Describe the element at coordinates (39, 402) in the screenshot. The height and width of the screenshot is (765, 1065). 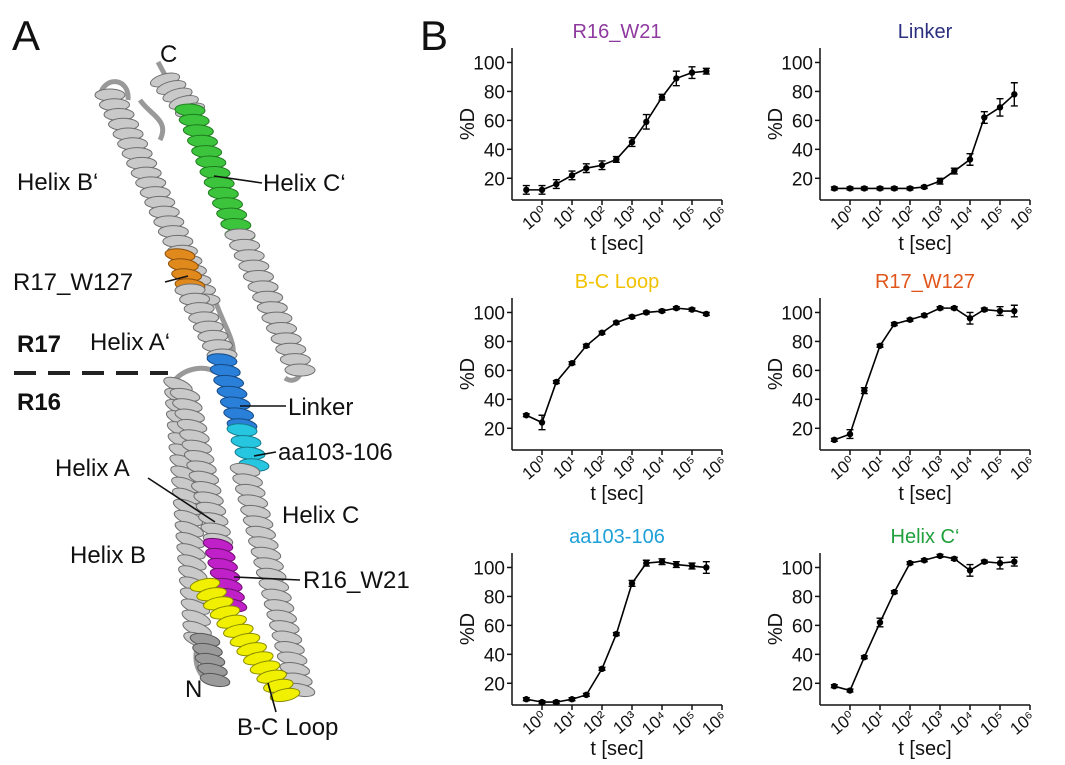
I see `repeat-label: R16` at that location.